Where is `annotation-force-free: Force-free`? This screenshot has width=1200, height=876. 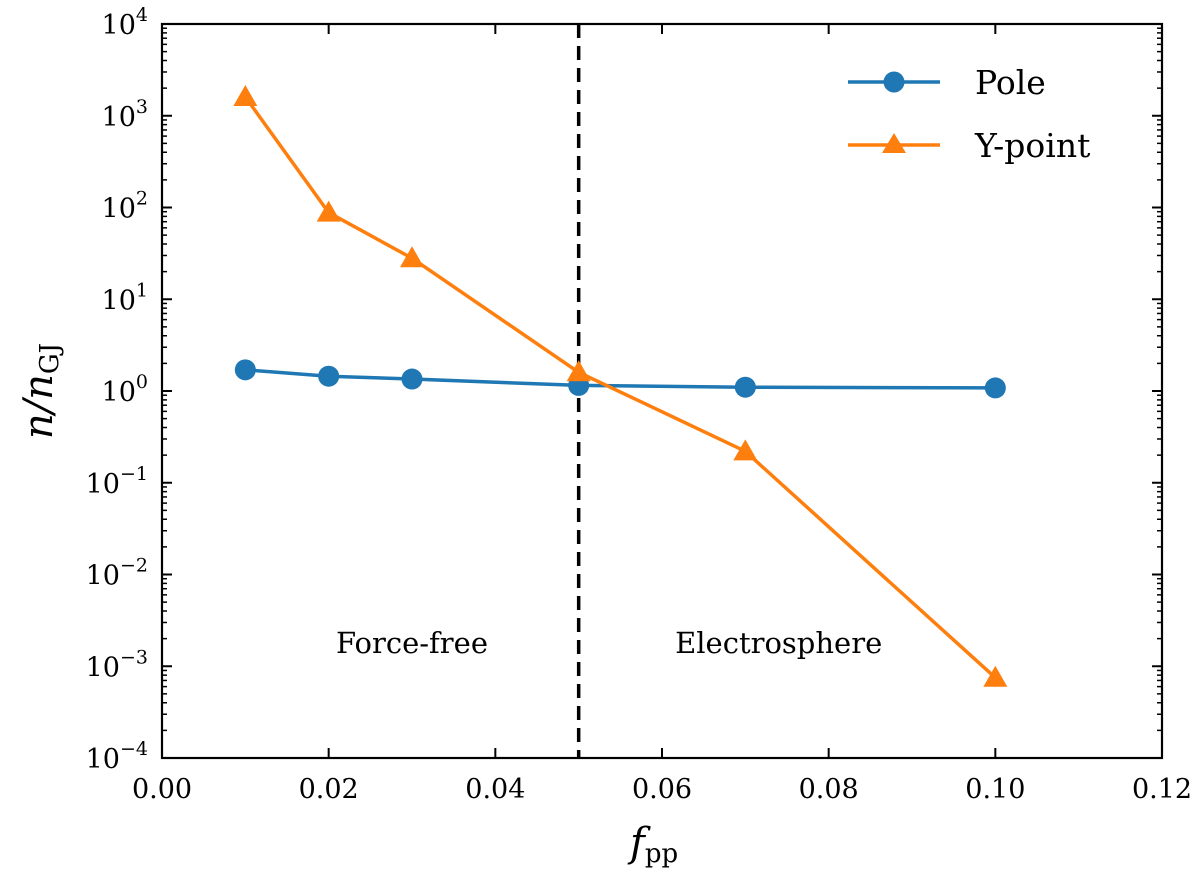
annotation-force-free: Force-free is located at coordinates (412, 643).